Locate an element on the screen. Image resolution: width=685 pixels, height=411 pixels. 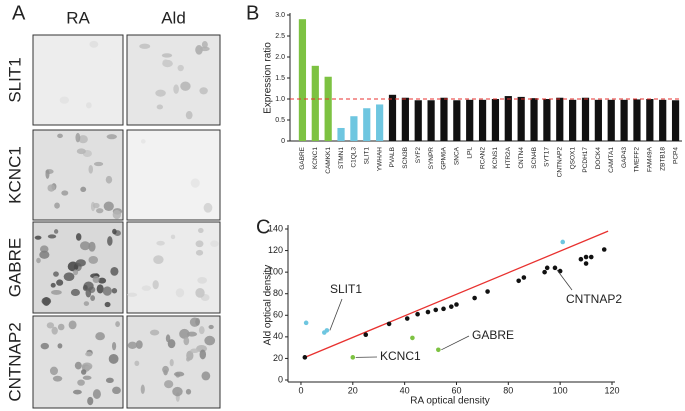
x-tick-label: 100 is located at coordinates (560, 390).